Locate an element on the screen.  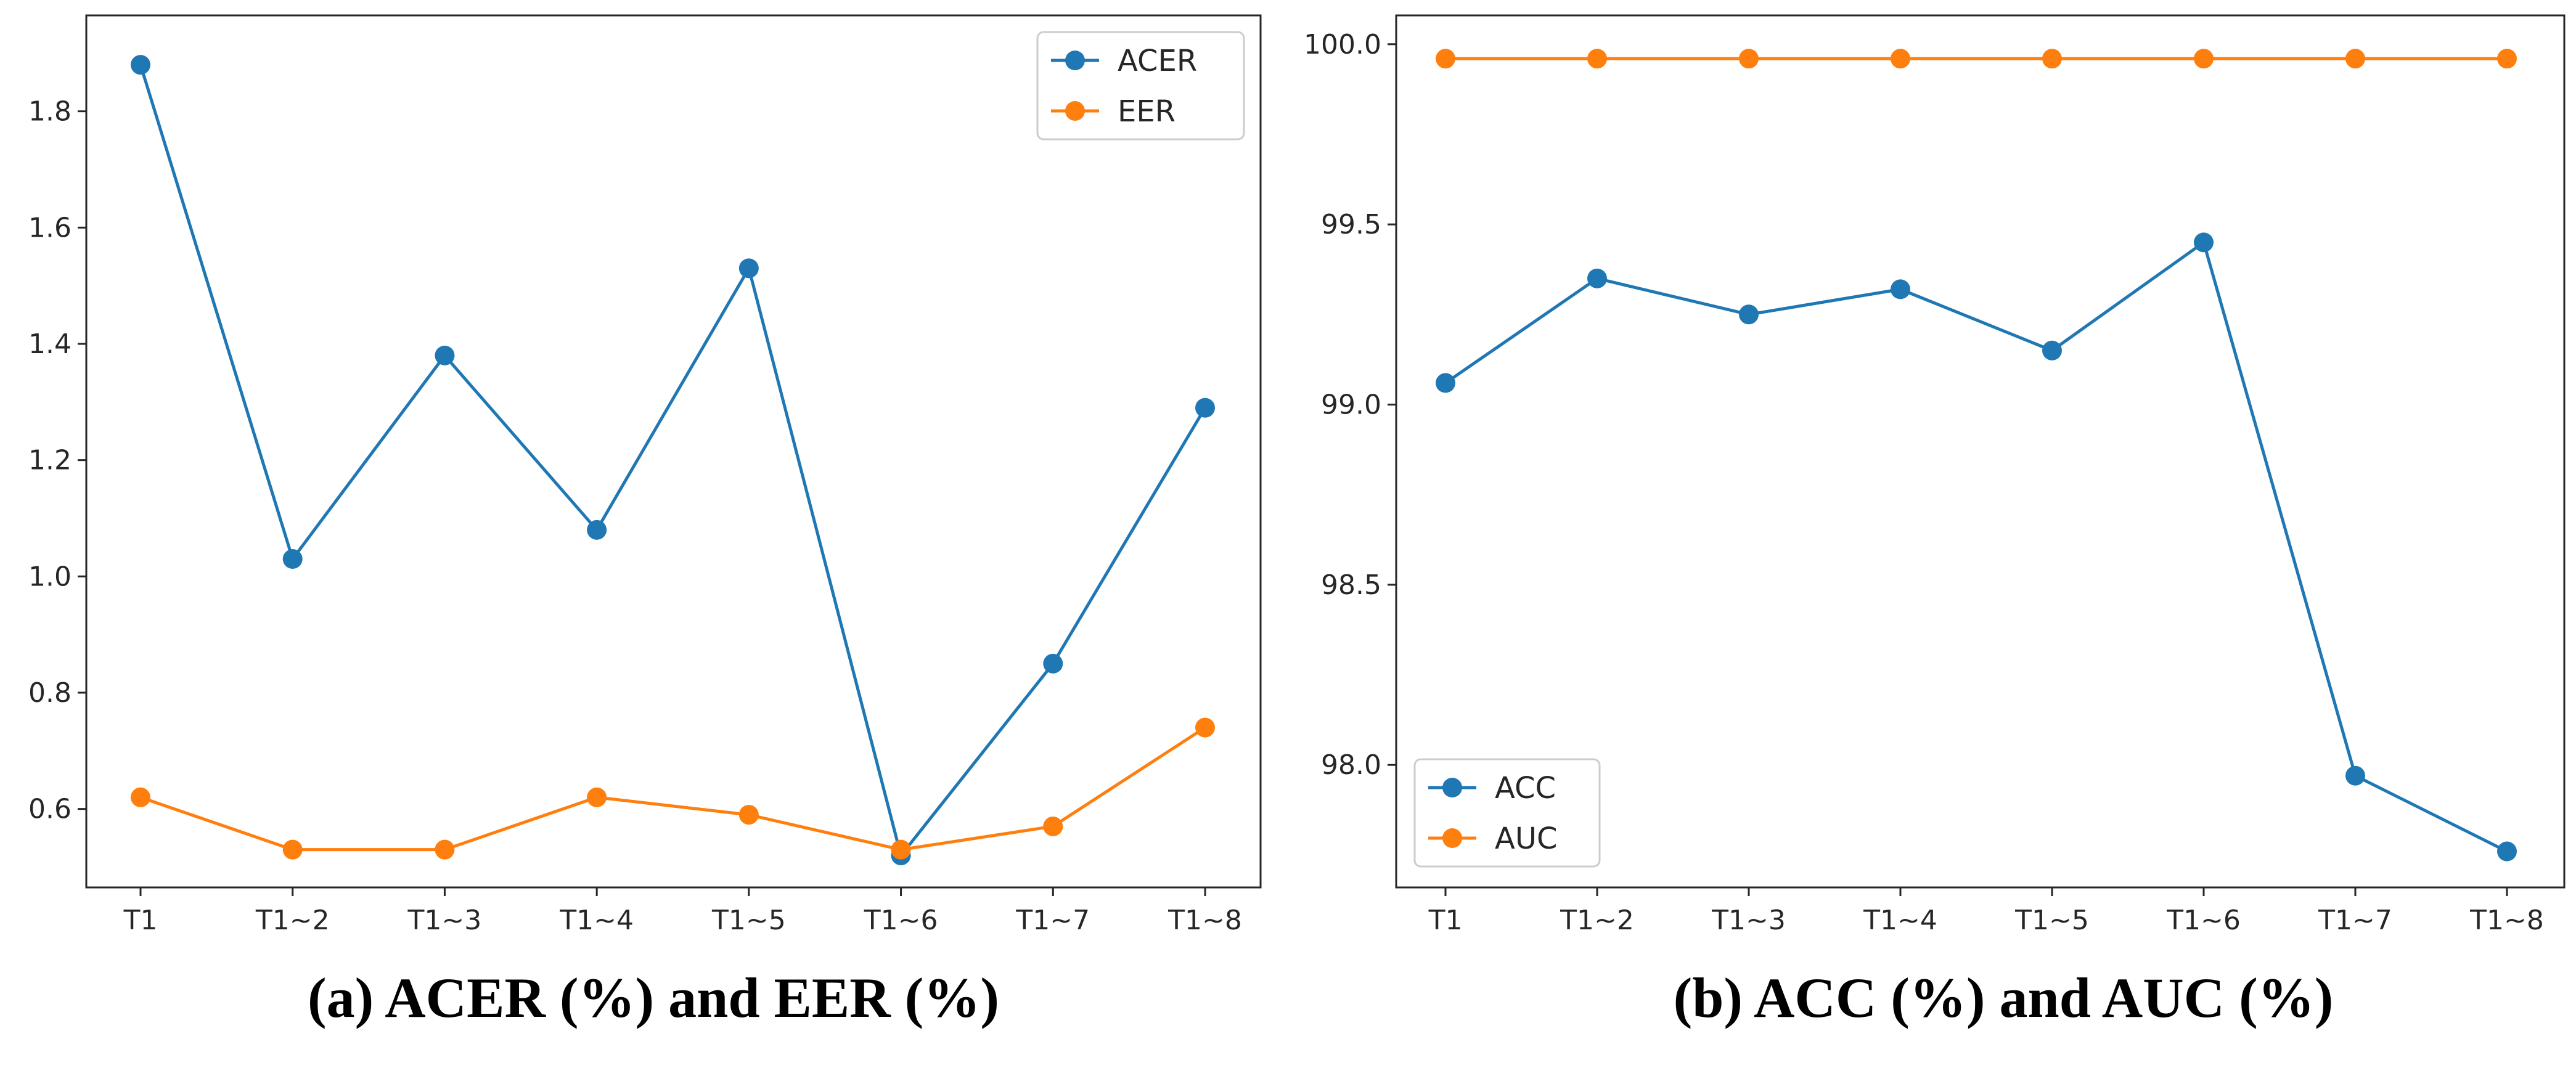
b-xtick-label: T1~5 is located at coordinates (2051, 920).